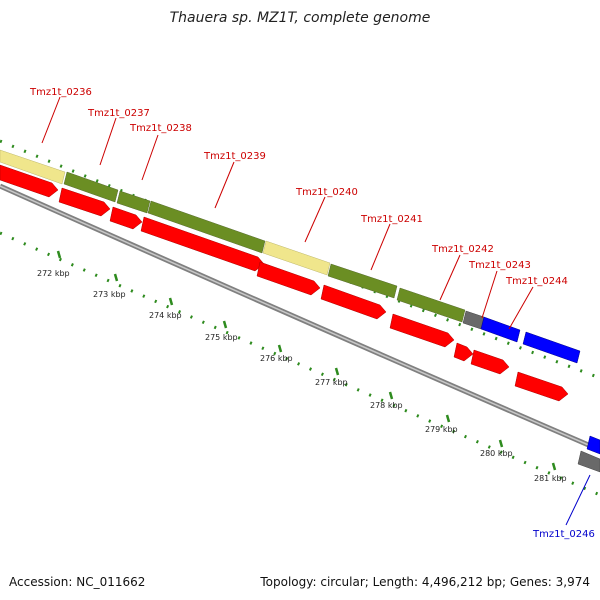 Image resolution: width=600 pixels, height=600 pixels. I want to click on scale-label: 279 kbp, so click(441, 429).